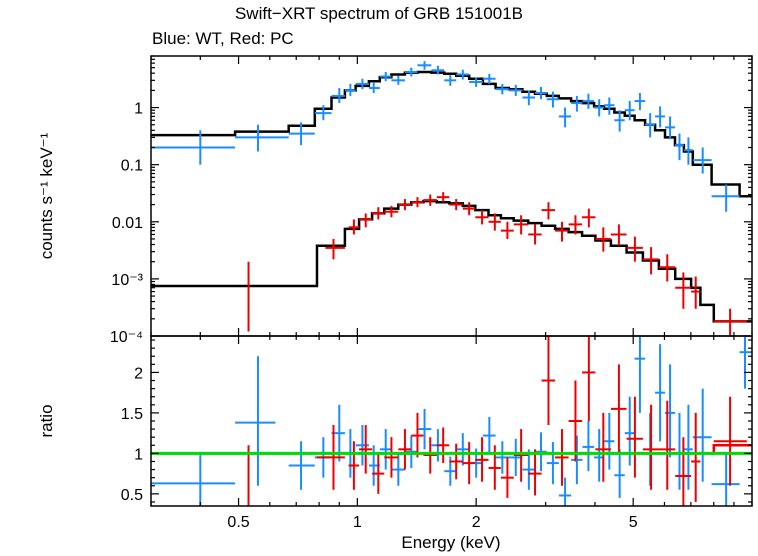 Image resolution: width=758 pixels, height=556 pixels. I want to click on ratio-y-tick-label: 1.5, so click(132, 414).